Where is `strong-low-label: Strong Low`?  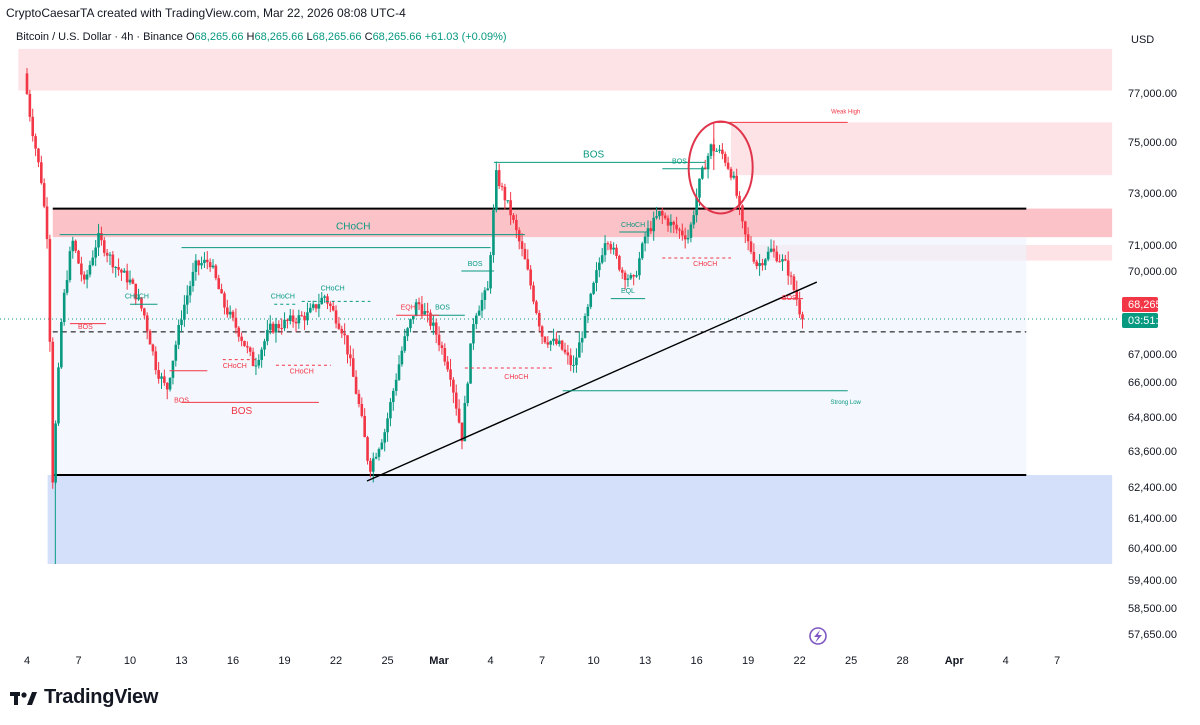 strong-low-label: Strong Low is located at coordinates (846, 403).